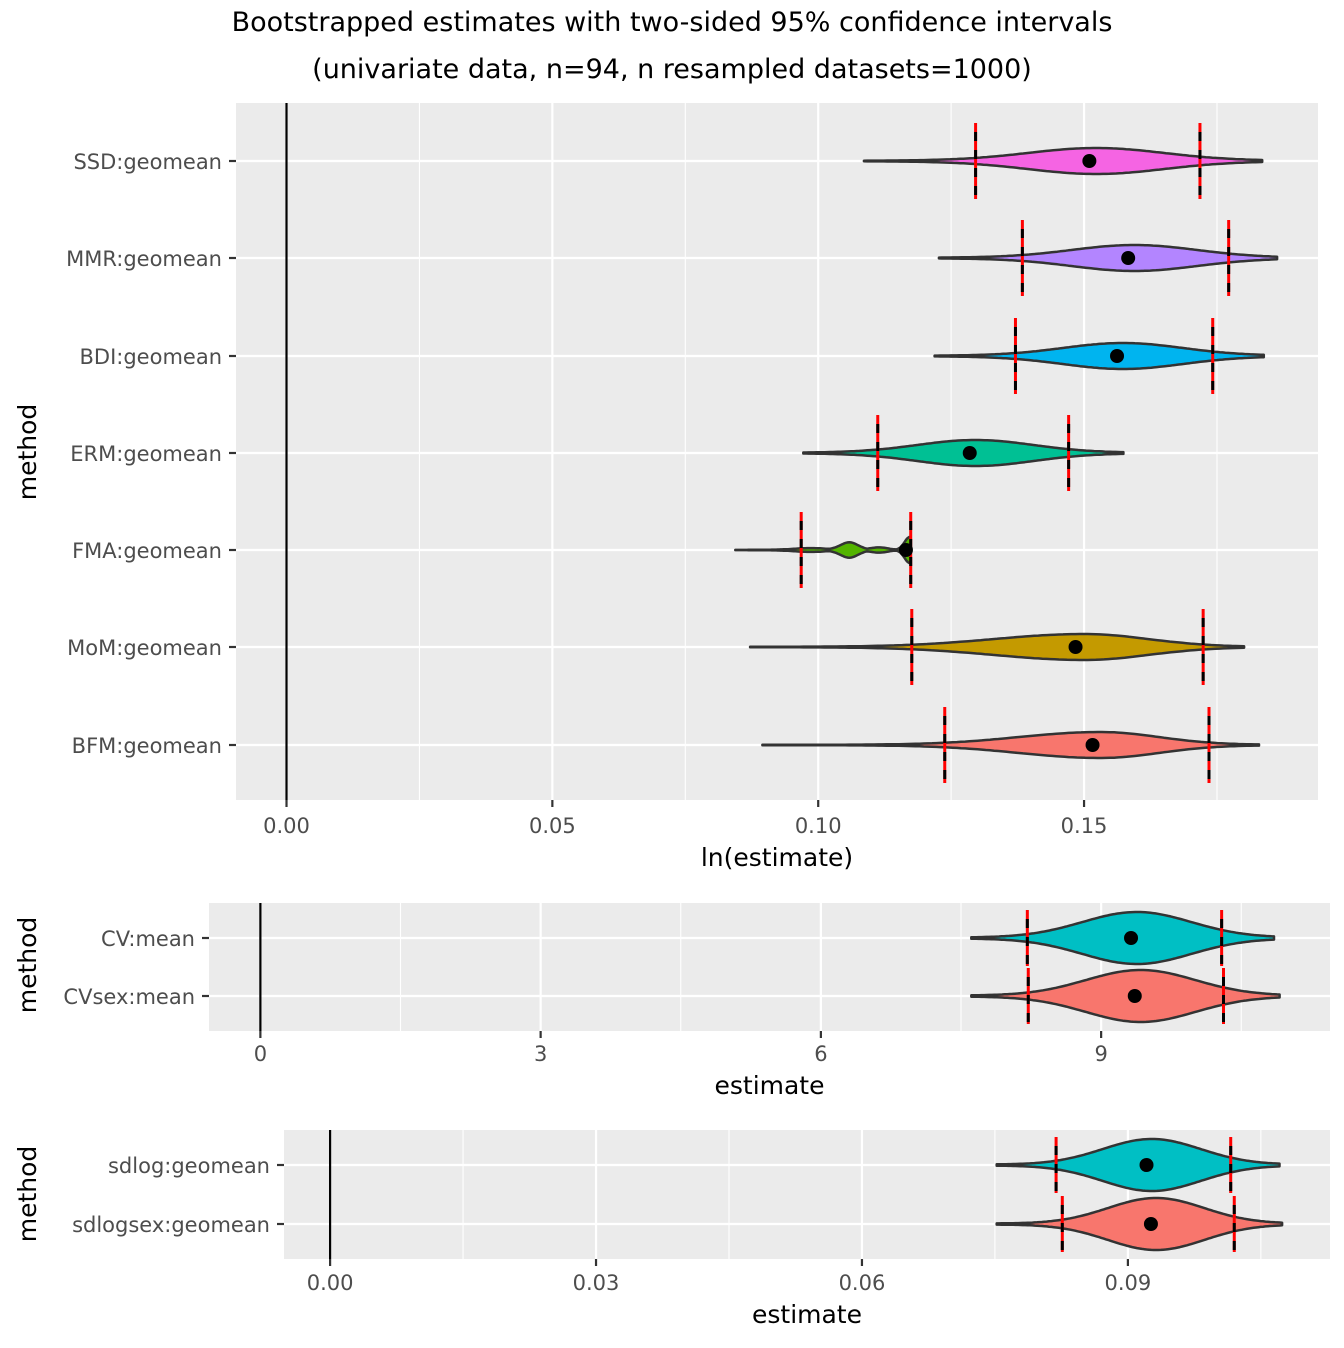 This screenshot has width=1344, height=1348. I want to click on x-tick-label: 0.09, so click(1128, 1283).